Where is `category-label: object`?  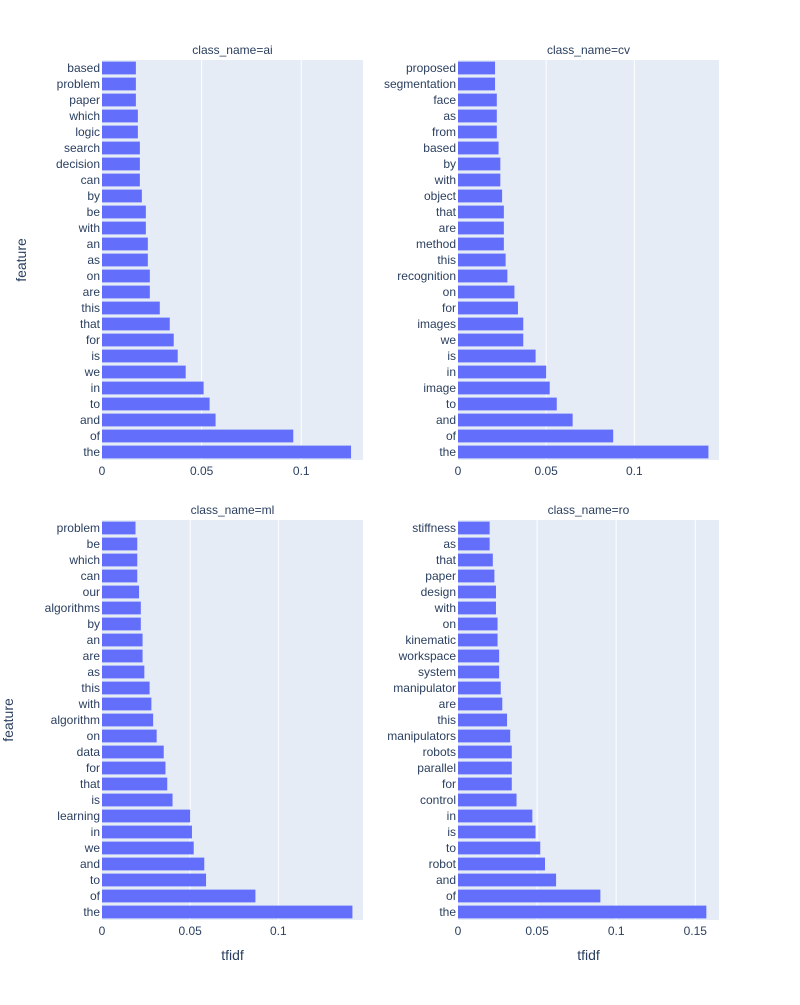
category-label: object is located at coordinates (440, 196).